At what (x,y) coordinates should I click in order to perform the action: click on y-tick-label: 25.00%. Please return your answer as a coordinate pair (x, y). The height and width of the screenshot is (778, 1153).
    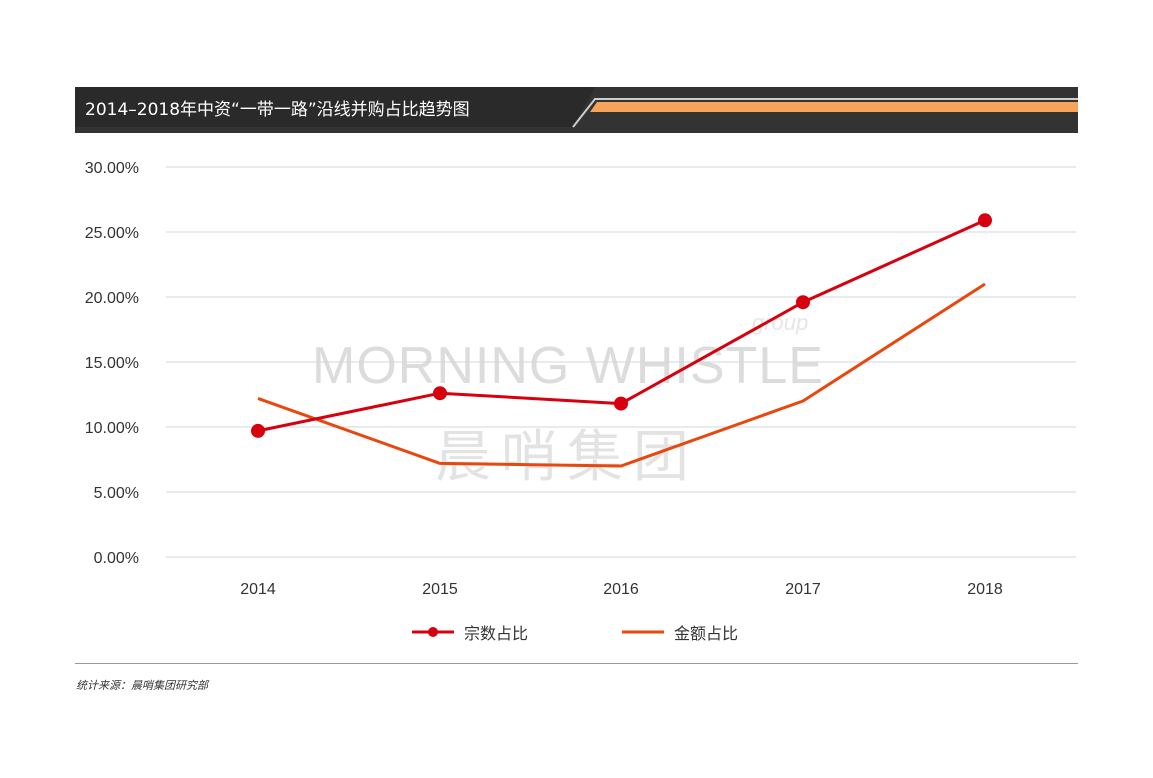
    Looking at the image, I should click on (112, 233).